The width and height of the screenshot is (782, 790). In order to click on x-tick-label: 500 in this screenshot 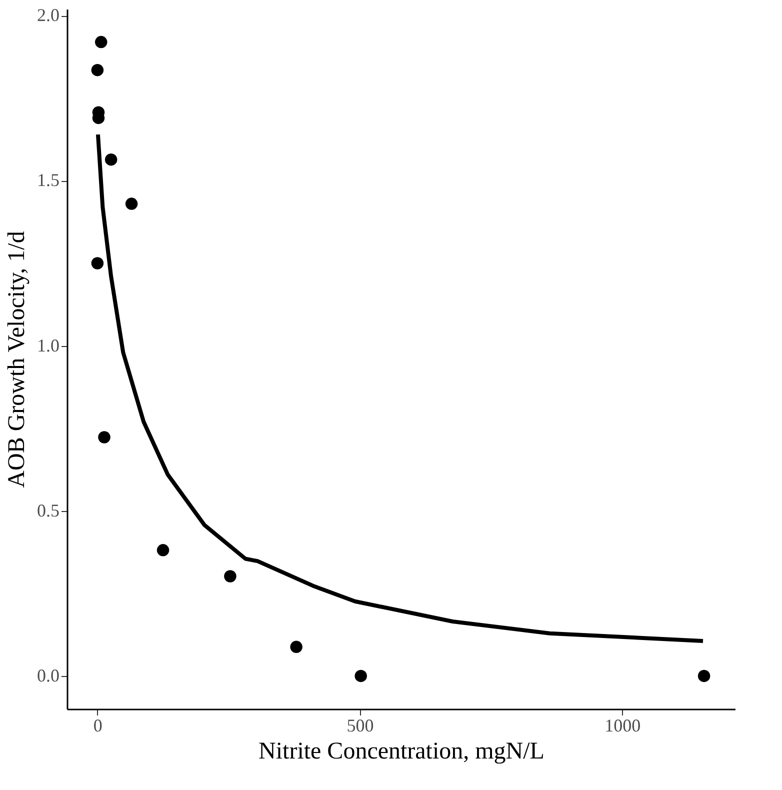, I will do `click(360, 726)`.